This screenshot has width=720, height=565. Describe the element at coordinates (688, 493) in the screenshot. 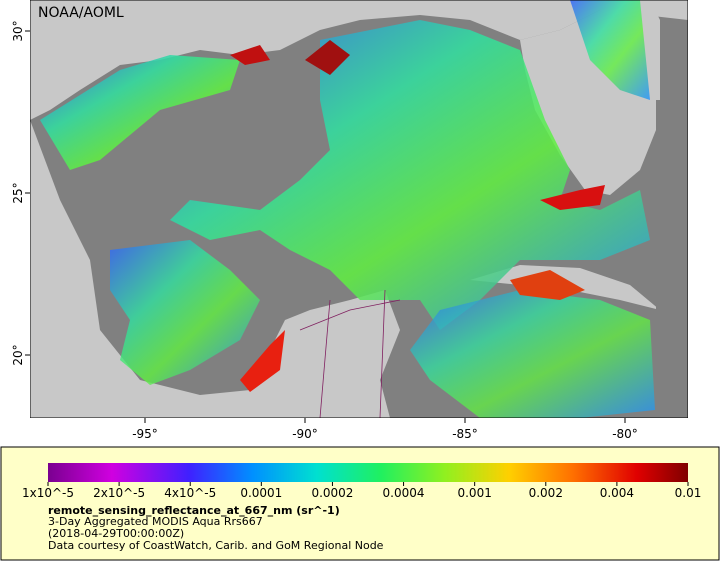

I see `colorbar-tick-label: 0.01` at that location.